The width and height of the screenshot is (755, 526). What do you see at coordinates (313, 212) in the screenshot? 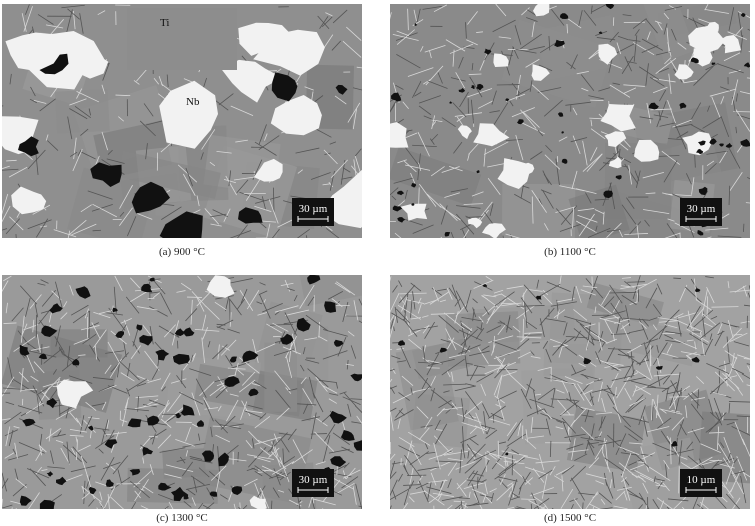
I see `scale-bar: 30 µm` at bounding box center [313, 212].